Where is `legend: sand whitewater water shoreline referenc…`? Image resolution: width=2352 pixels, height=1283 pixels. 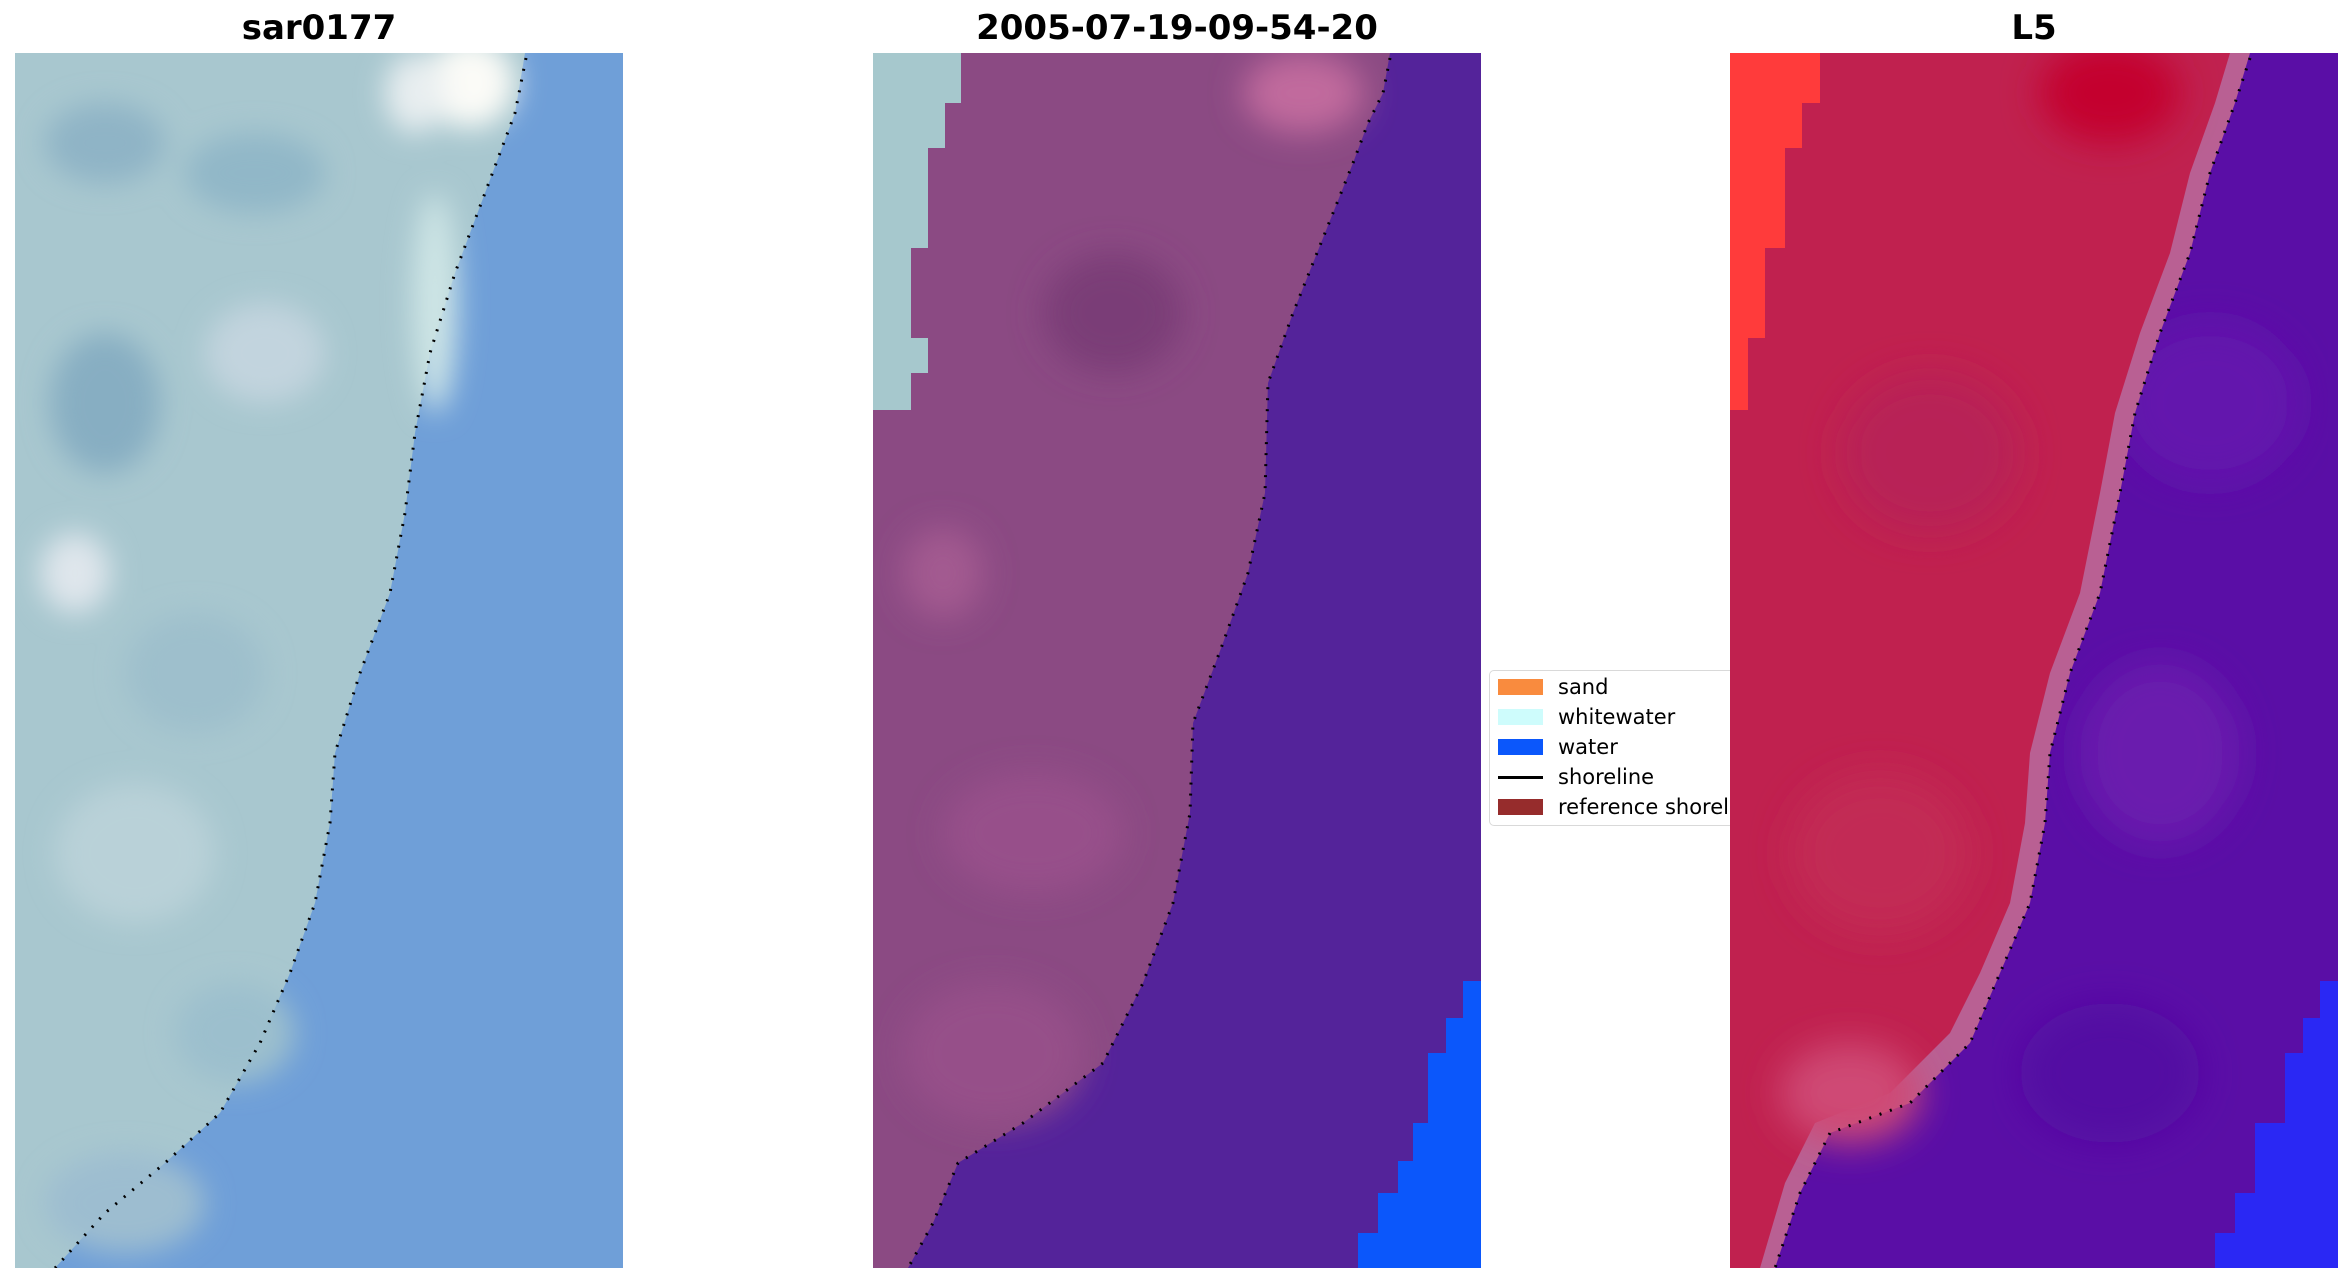 legend: sand whitewater water shoreline referenc… is located at coordinates (1614, 748).